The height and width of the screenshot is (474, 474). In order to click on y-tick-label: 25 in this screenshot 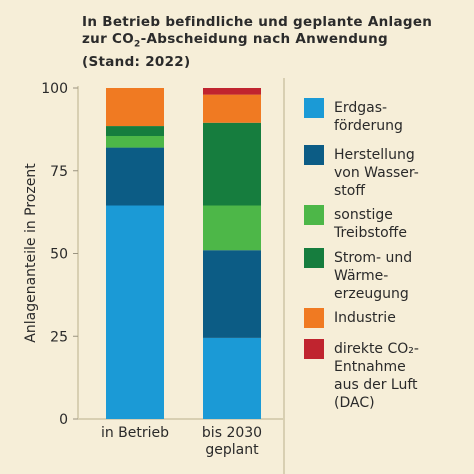, I will do `click(59, 337)`.